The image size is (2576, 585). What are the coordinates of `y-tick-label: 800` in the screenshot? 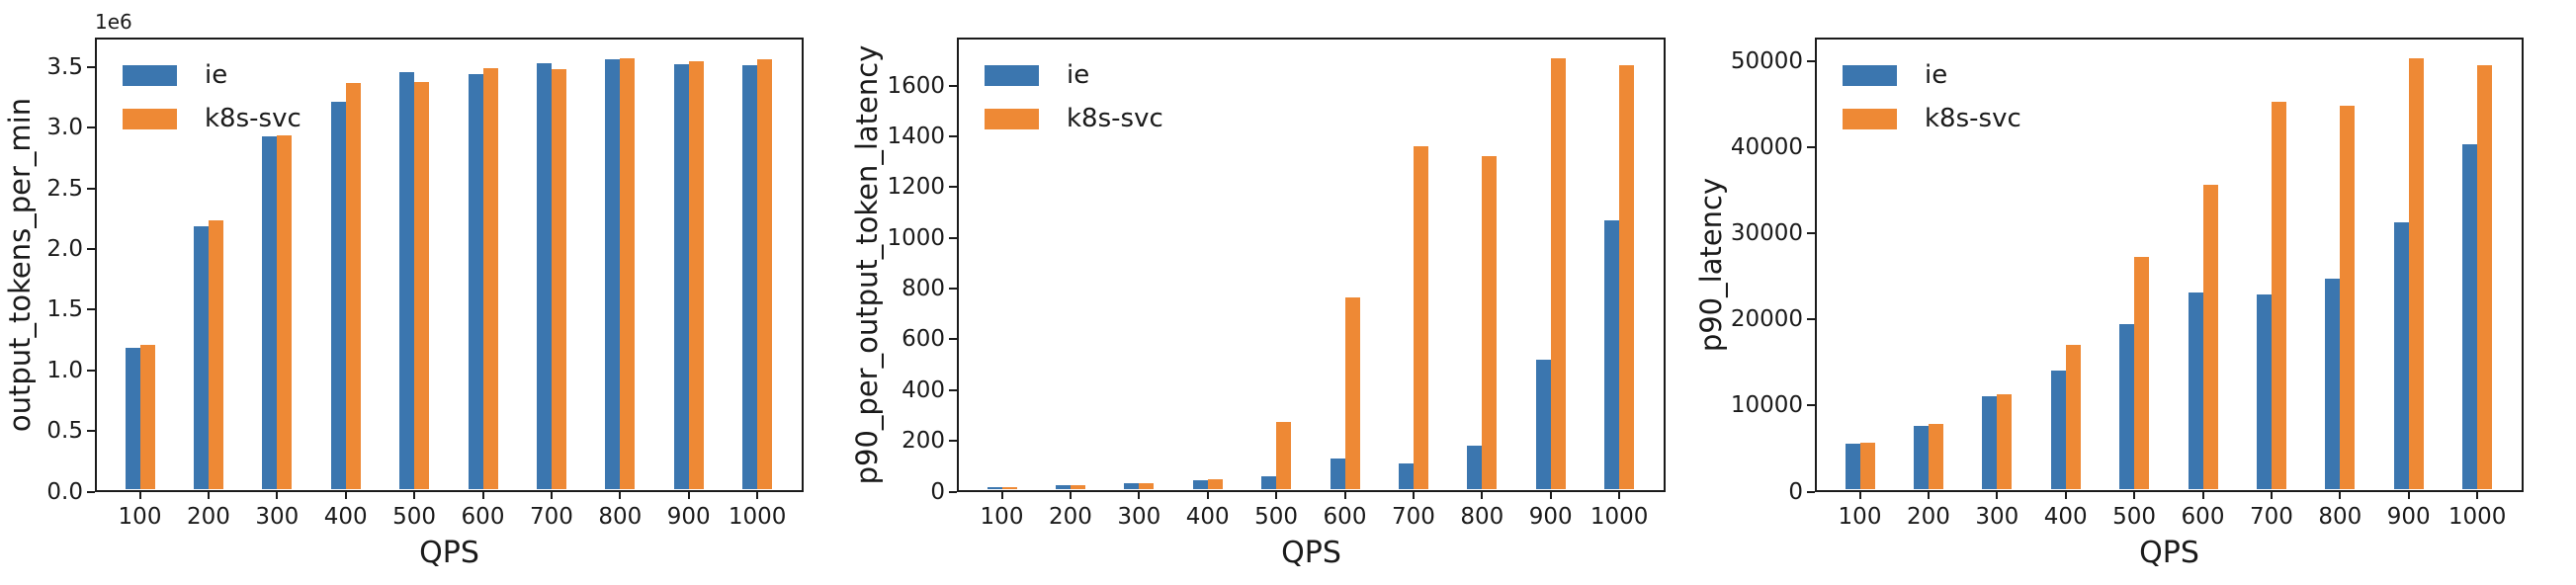 It's located at (923, 289).